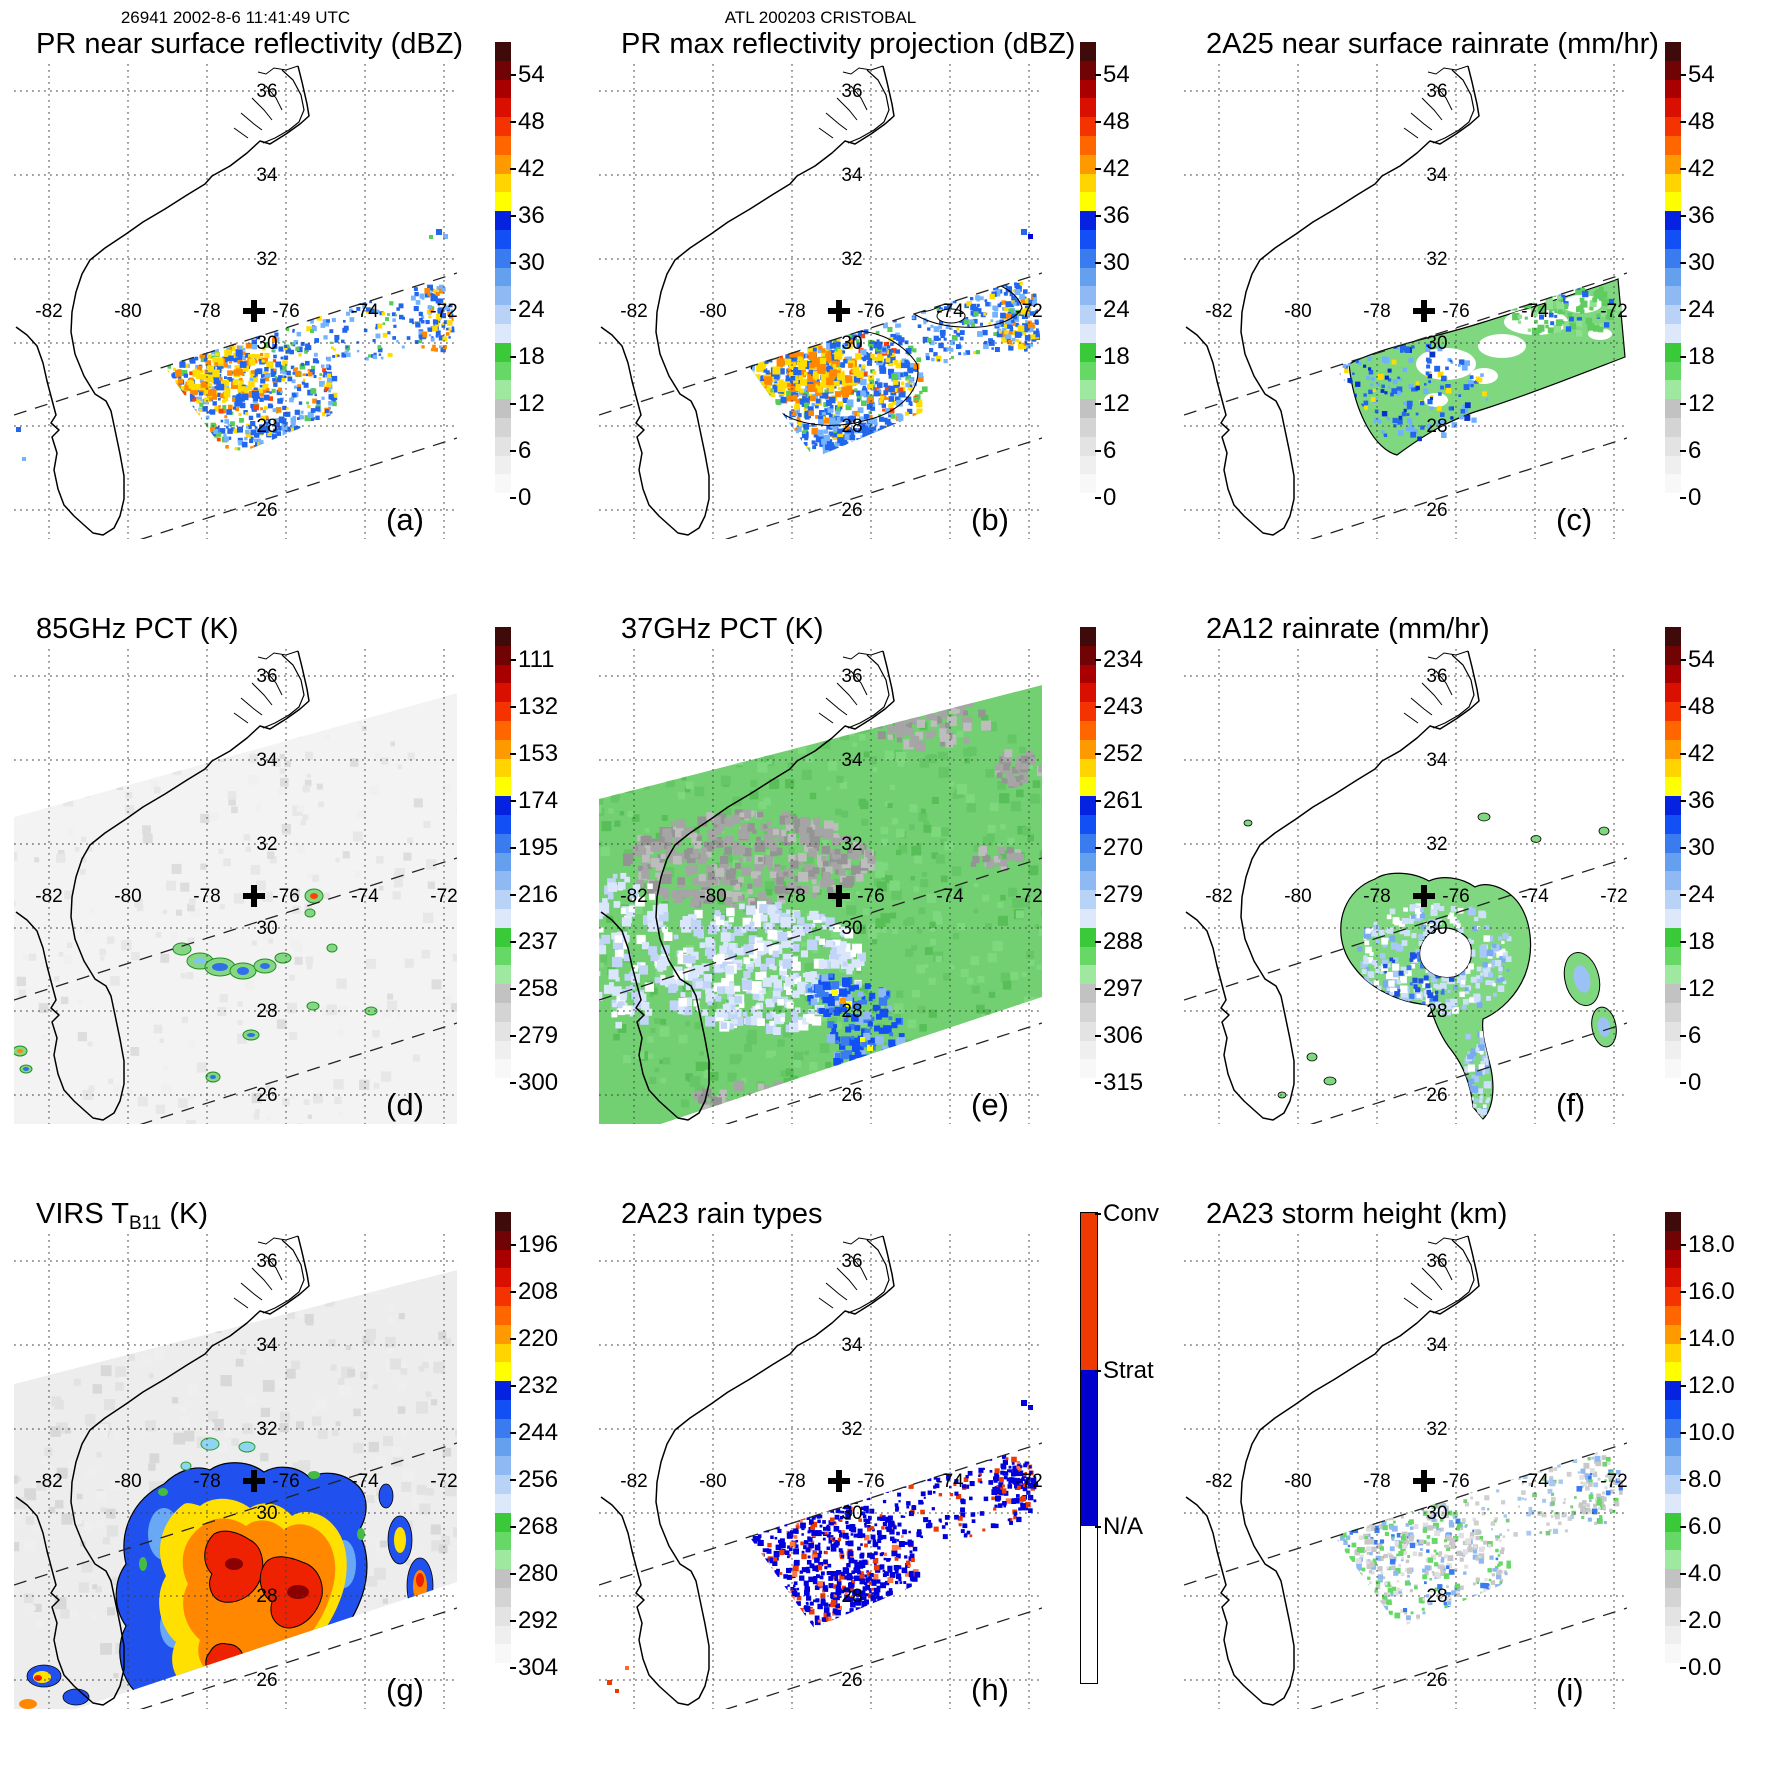 Image resolution: width=1771 pixels, height=1771 pixels. What do you see at coordinates (1119, 894) in the screenshot?
I see `colorbar-tick-label: 279` at bounding box center [1119, 894].